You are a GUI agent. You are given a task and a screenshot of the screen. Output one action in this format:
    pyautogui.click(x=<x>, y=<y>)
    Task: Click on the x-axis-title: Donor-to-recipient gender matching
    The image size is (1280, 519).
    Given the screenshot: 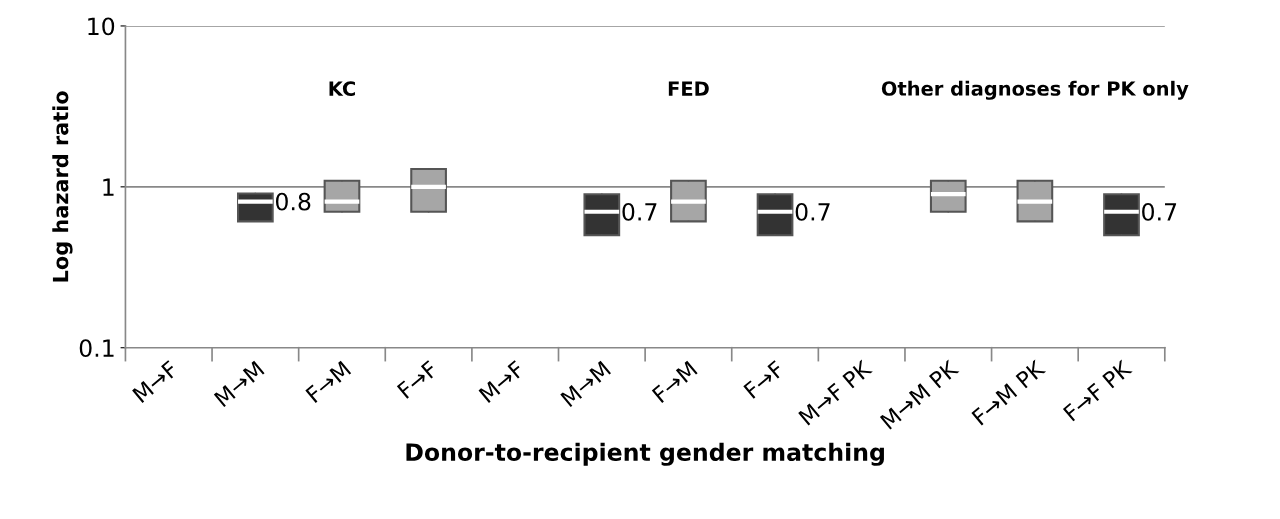 What is the action you would take?
    pyautogui.click(x=645, y=454)
    